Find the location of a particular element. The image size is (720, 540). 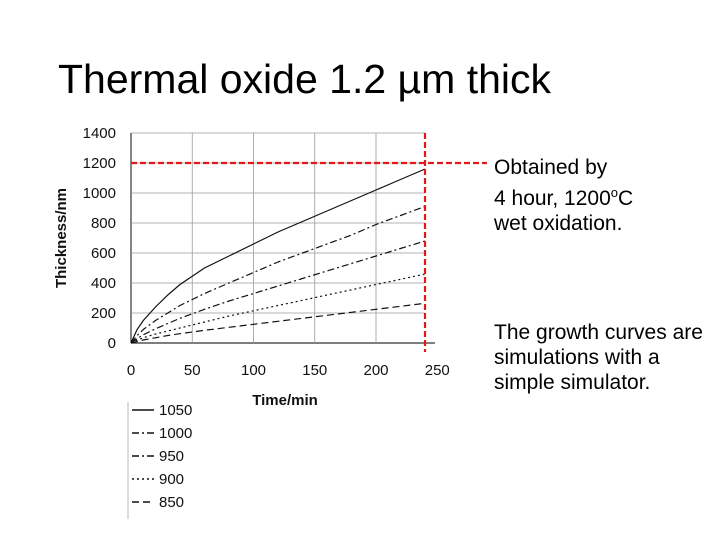

y-tick-label: 1400 is located at coordinates (99, 133).